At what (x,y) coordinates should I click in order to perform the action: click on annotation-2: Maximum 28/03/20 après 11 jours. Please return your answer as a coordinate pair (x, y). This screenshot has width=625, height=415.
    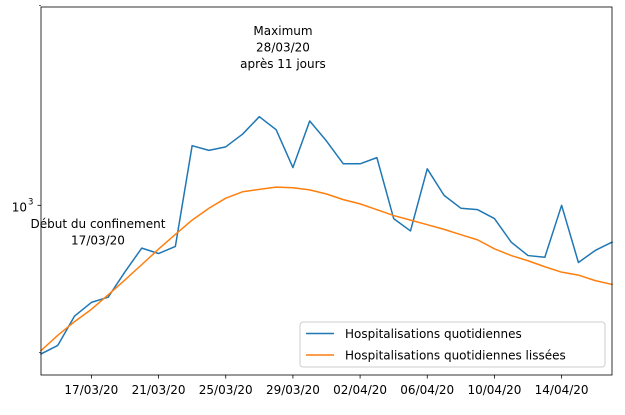
    Looking at the image, I should click on (283, 47).